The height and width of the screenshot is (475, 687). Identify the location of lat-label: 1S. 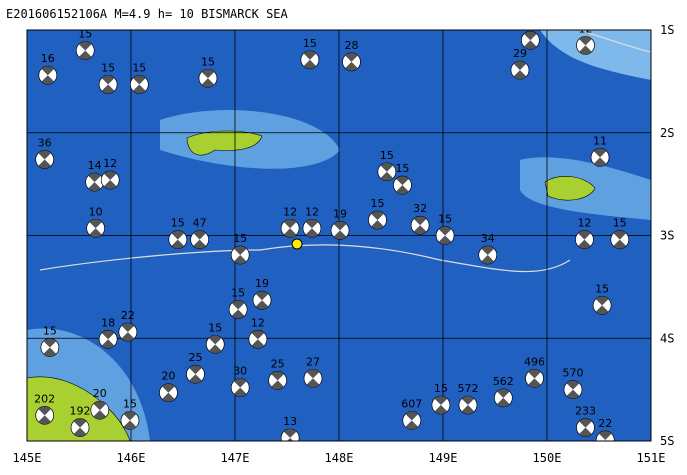
(667, 30).